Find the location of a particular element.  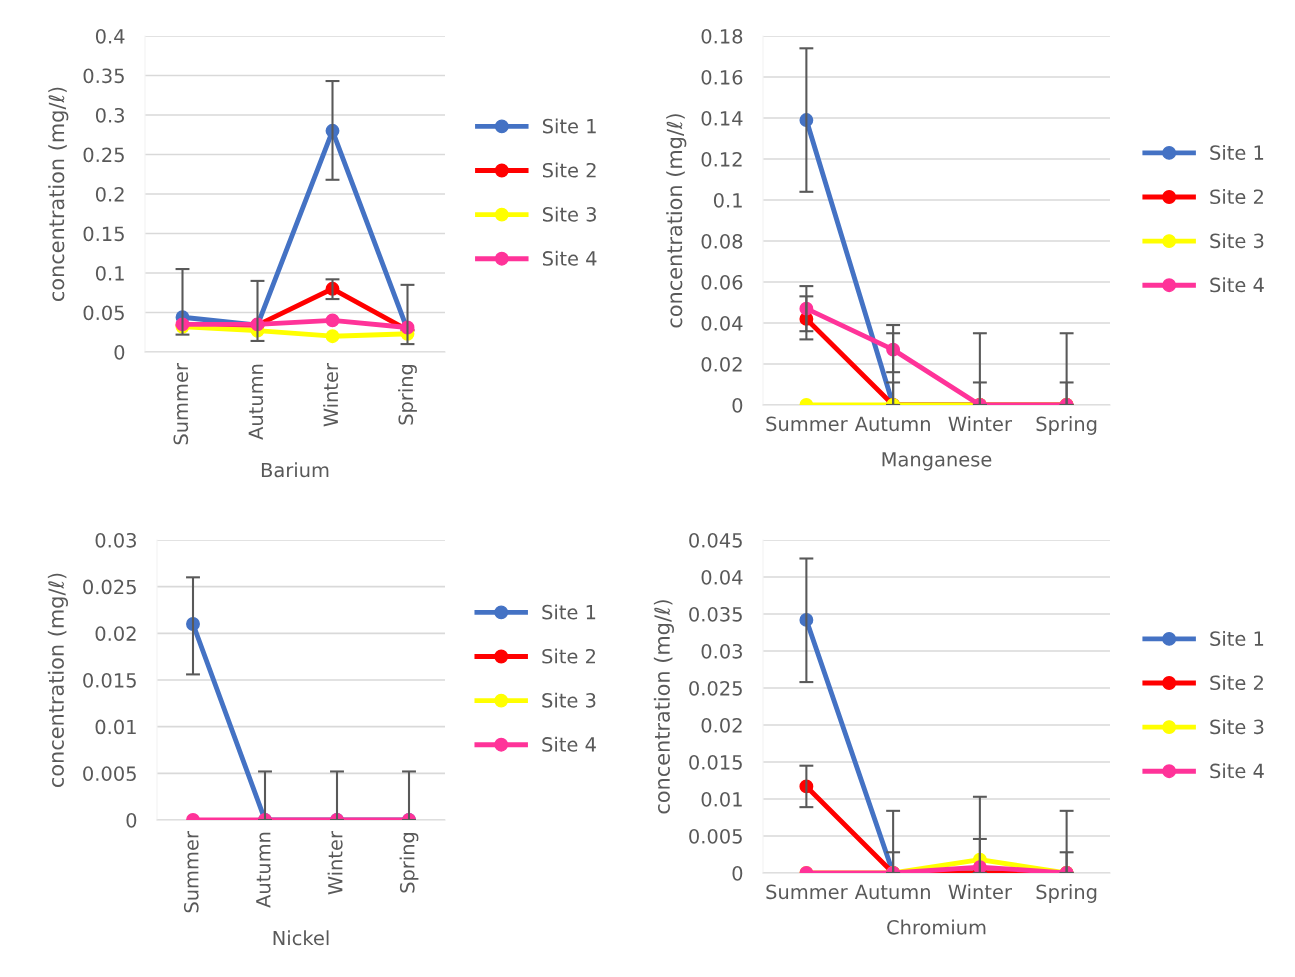

y-tick-label: 0.06 is located at coordinates (722, 282).